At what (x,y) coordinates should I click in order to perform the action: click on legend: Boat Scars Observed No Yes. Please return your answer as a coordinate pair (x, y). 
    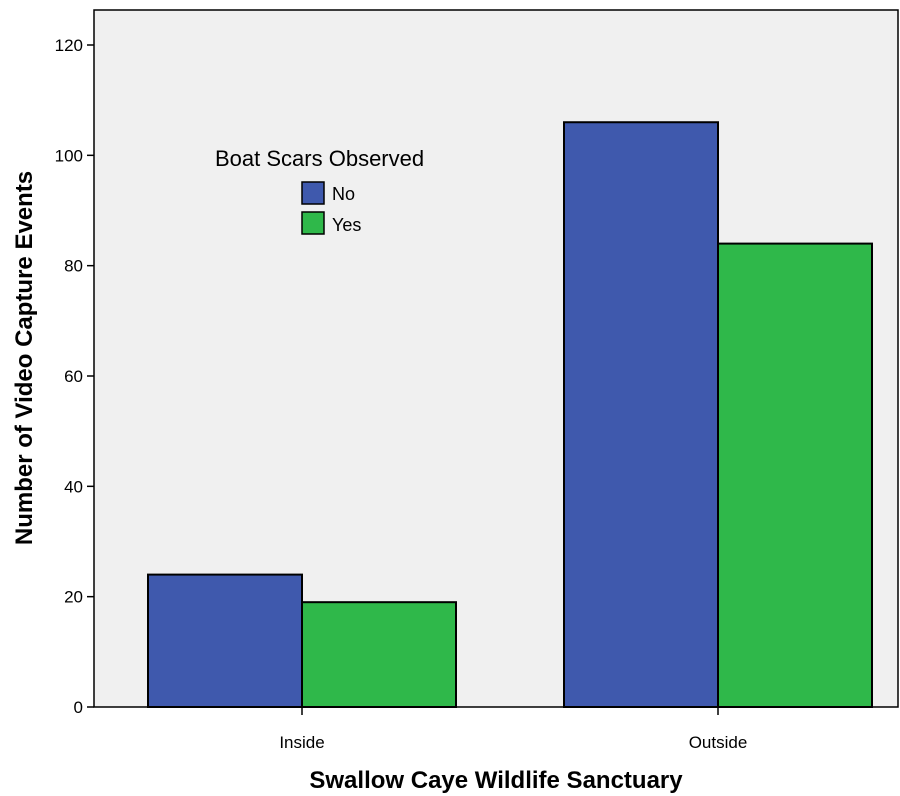
    Looking at the image, I should click on (319, 190).